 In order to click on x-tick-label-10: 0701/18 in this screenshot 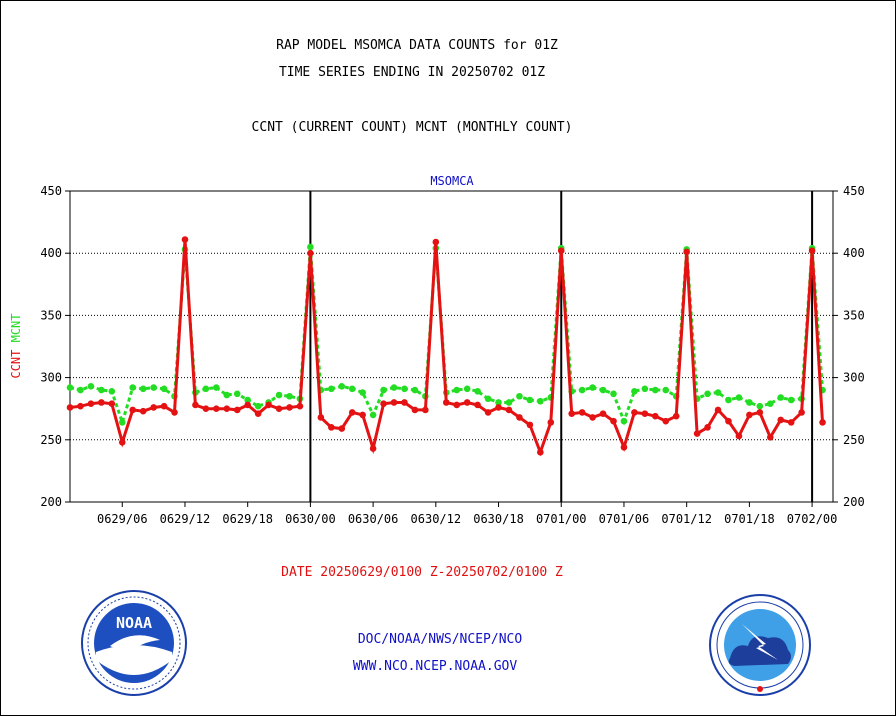, I will do `click(749, 519)`.